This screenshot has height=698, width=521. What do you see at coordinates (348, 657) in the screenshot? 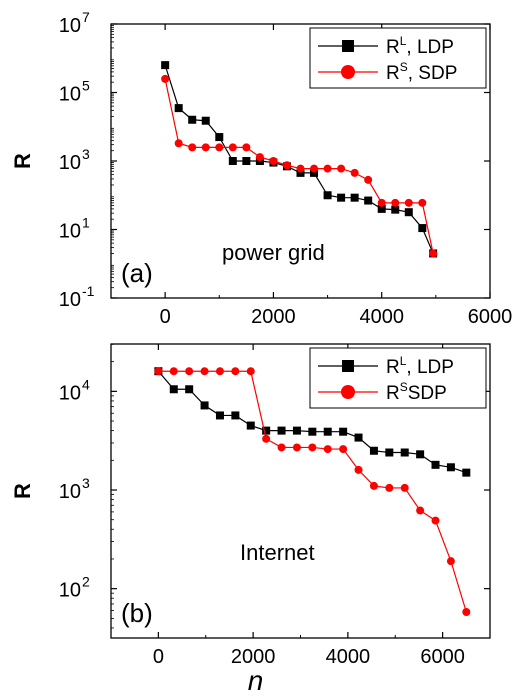
I see `x-tick-label: 4000` at bounding box center [348, 657].